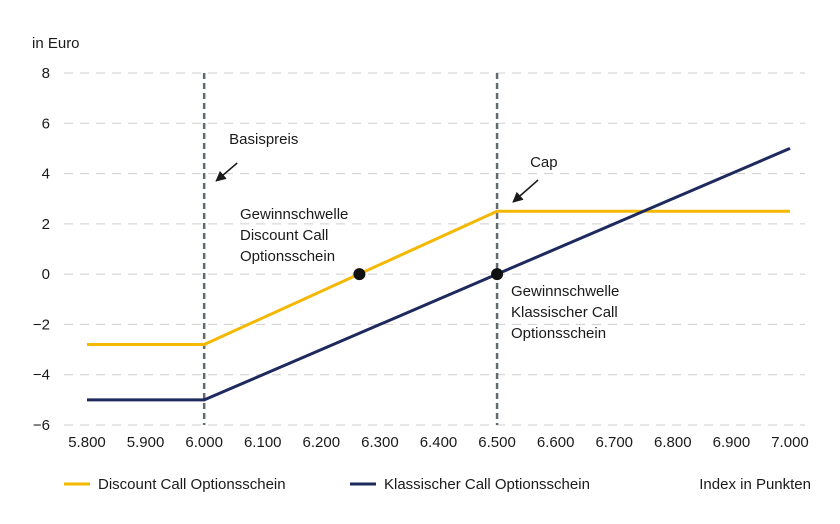 This screenshot has height=524, width=840. Describe the element at coordinates (732, 442) in the screenshot. I see `x-tick-label: 6.900` at that location.